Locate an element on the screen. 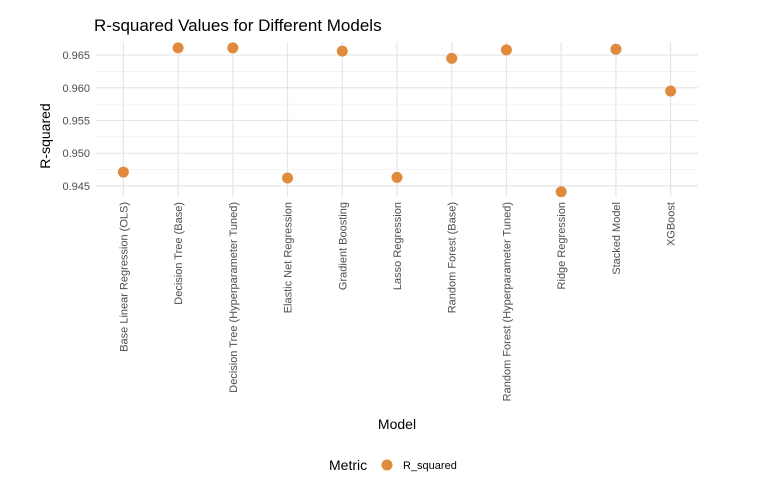 This screenshot has height=497, width=772. legend: Metric R_squared is located at coordinates (393, 465).